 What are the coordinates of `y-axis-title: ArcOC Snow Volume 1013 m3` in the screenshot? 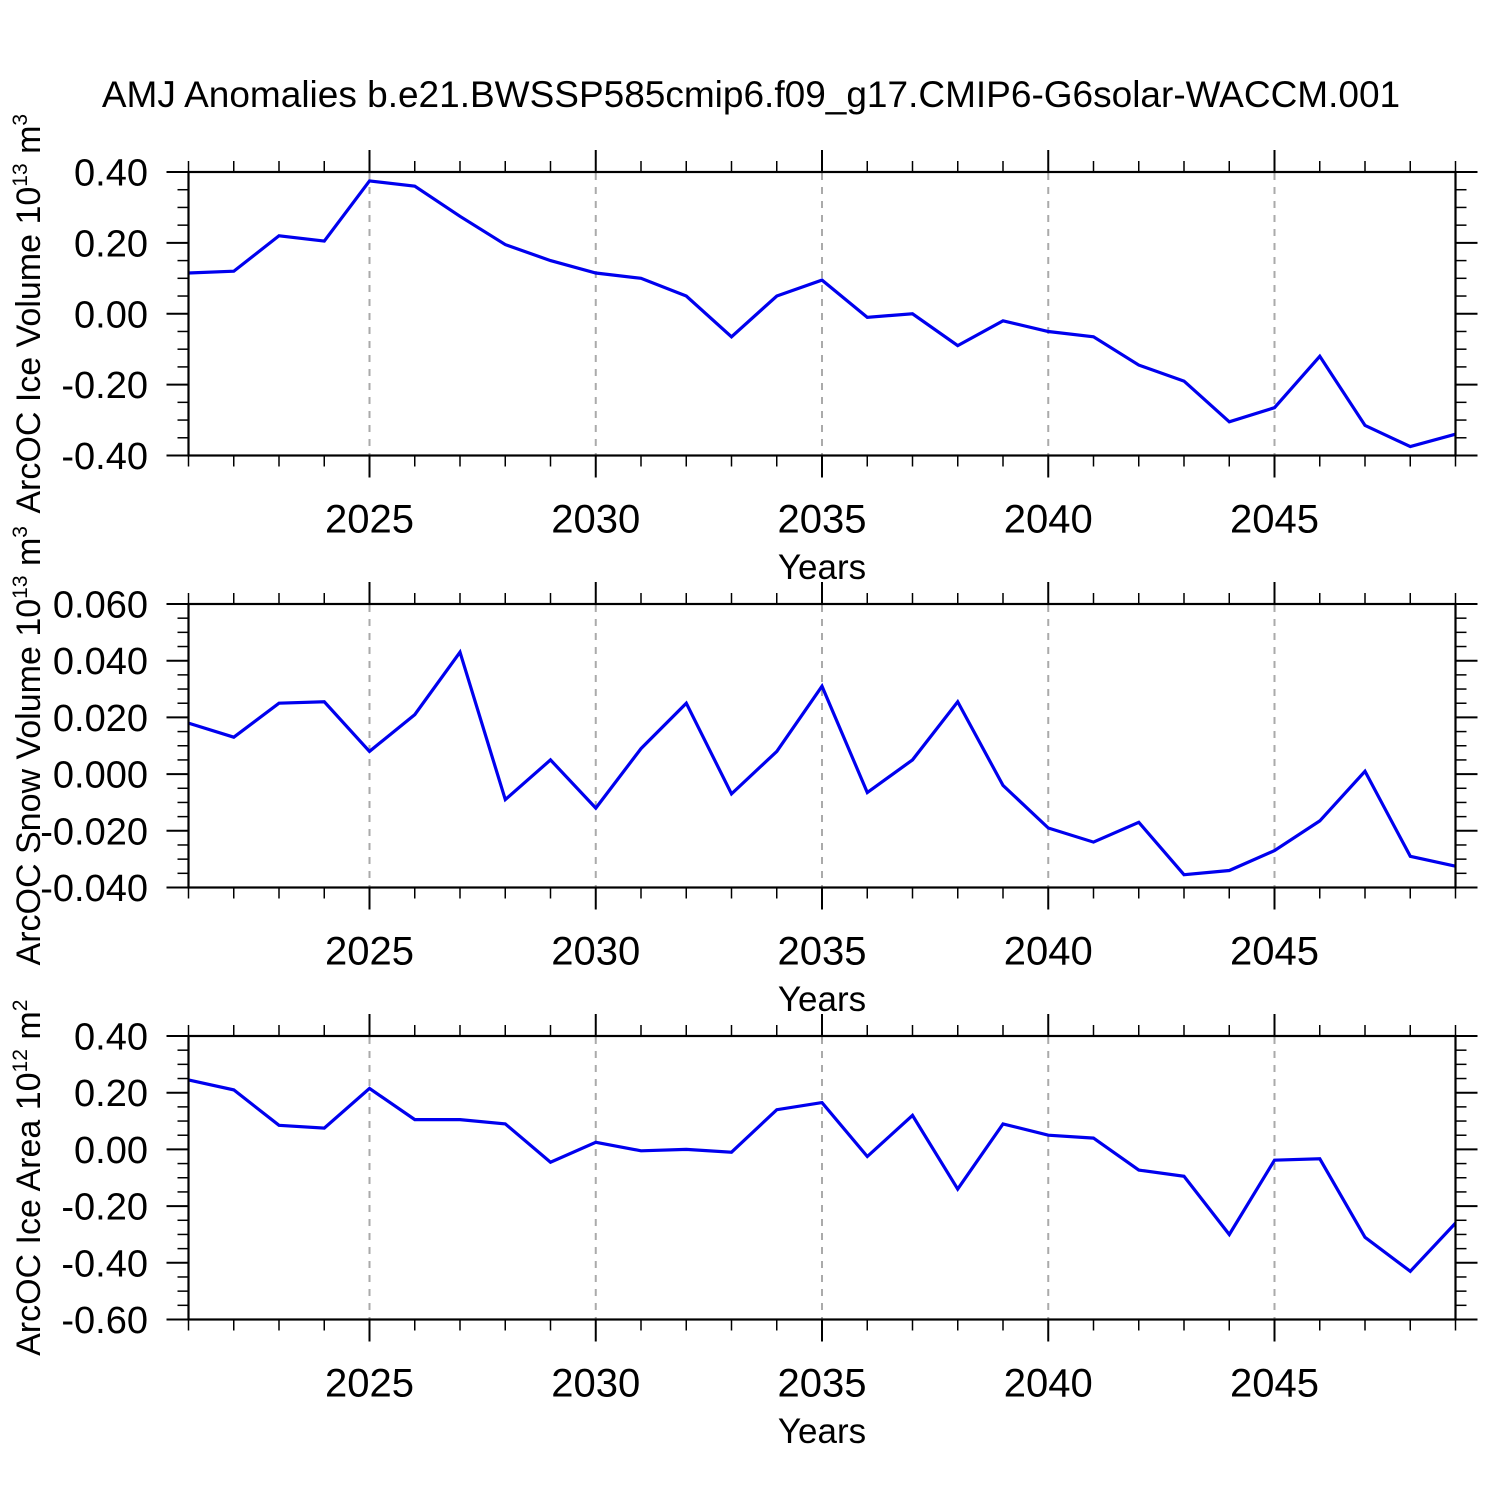 It's located at (28, 745).